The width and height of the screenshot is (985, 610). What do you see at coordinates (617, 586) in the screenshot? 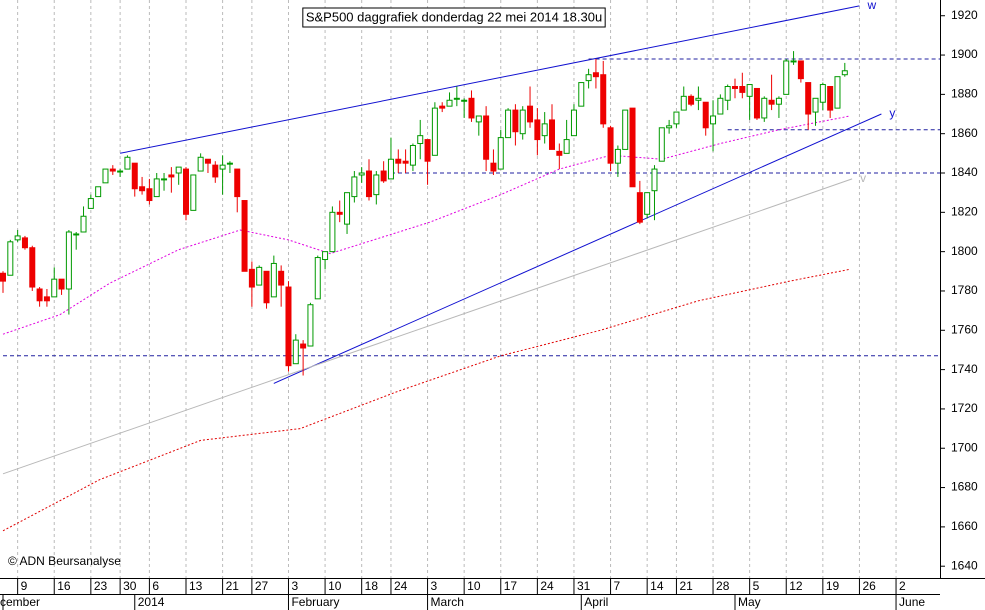
I see `x-tick-label: 7` at bounding box center [617, 586].